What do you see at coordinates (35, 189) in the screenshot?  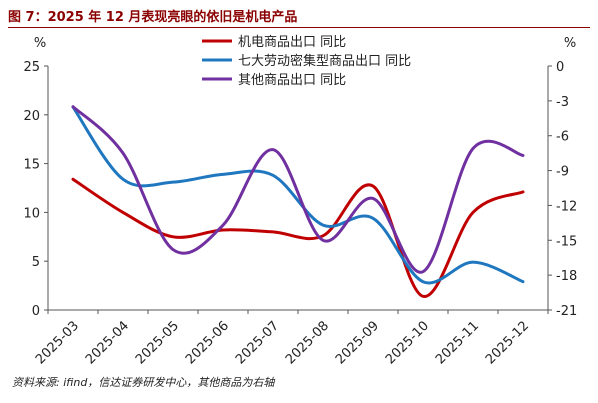 I see `left-axis-ticks: 0 5 10 15 20 25` at bounding box center [35, 189].